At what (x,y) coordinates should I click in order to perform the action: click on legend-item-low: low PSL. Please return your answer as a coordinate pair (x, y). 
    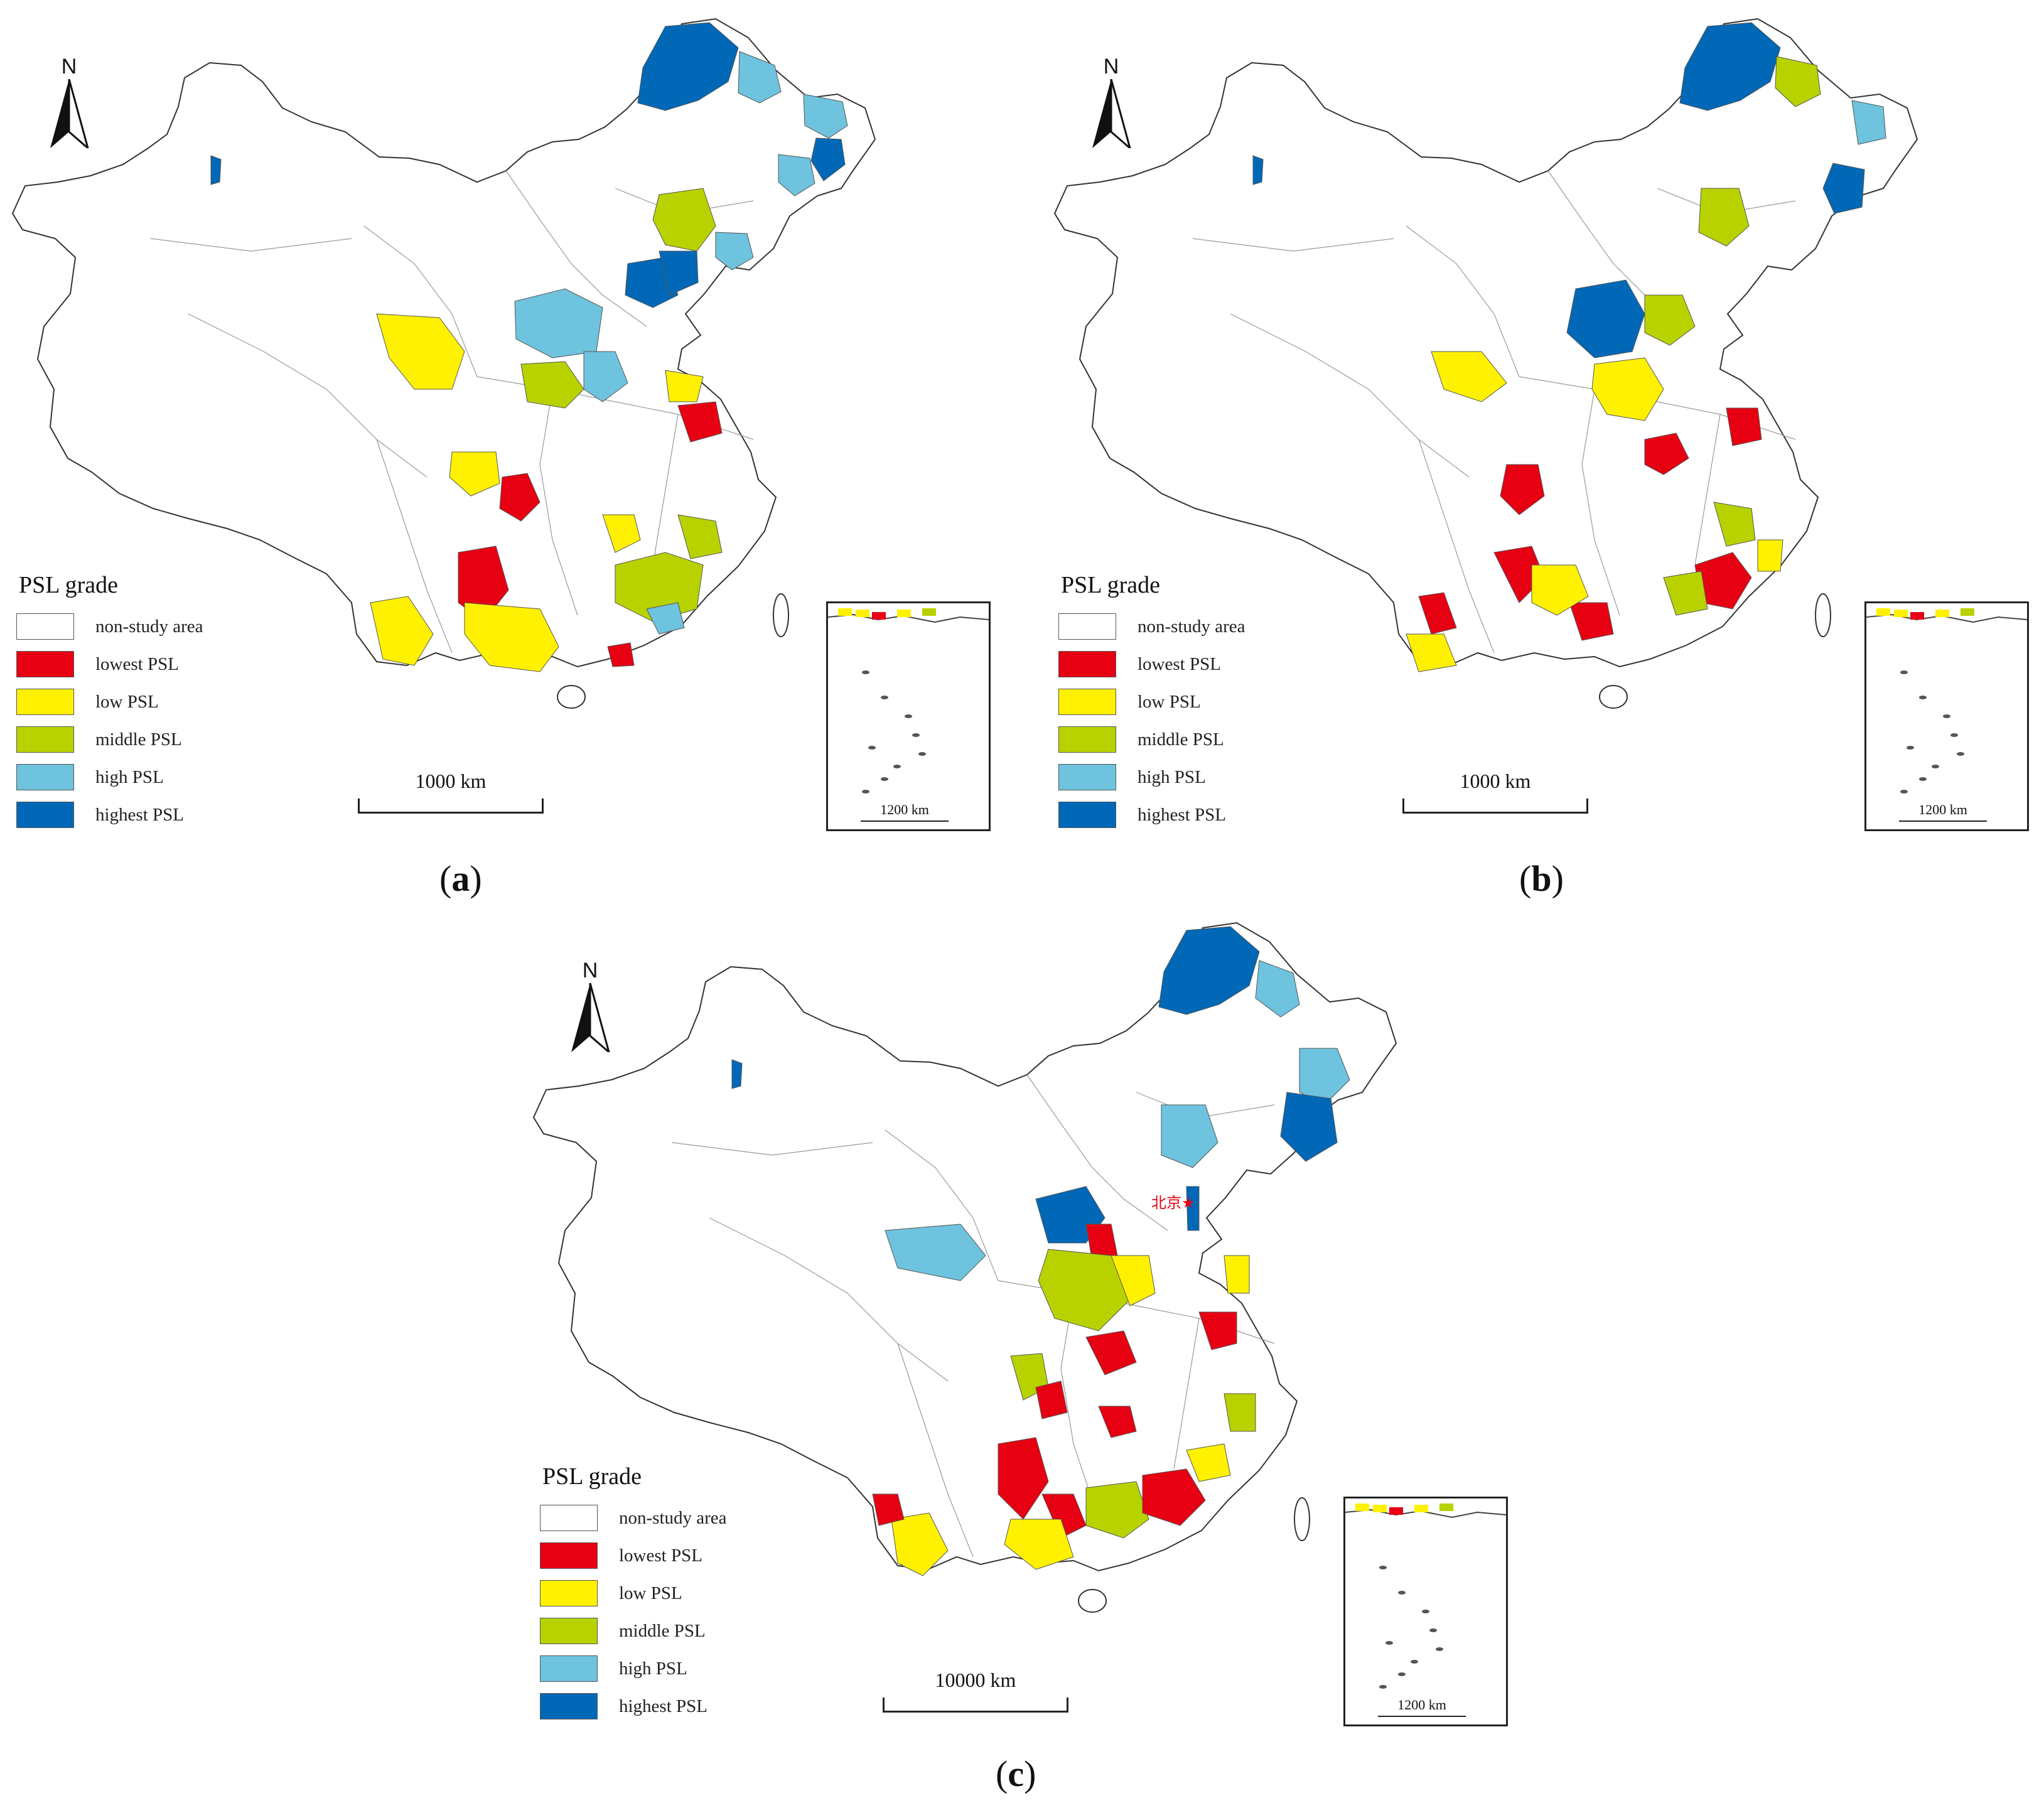
    Looking at the image, I should click on (109, 702).